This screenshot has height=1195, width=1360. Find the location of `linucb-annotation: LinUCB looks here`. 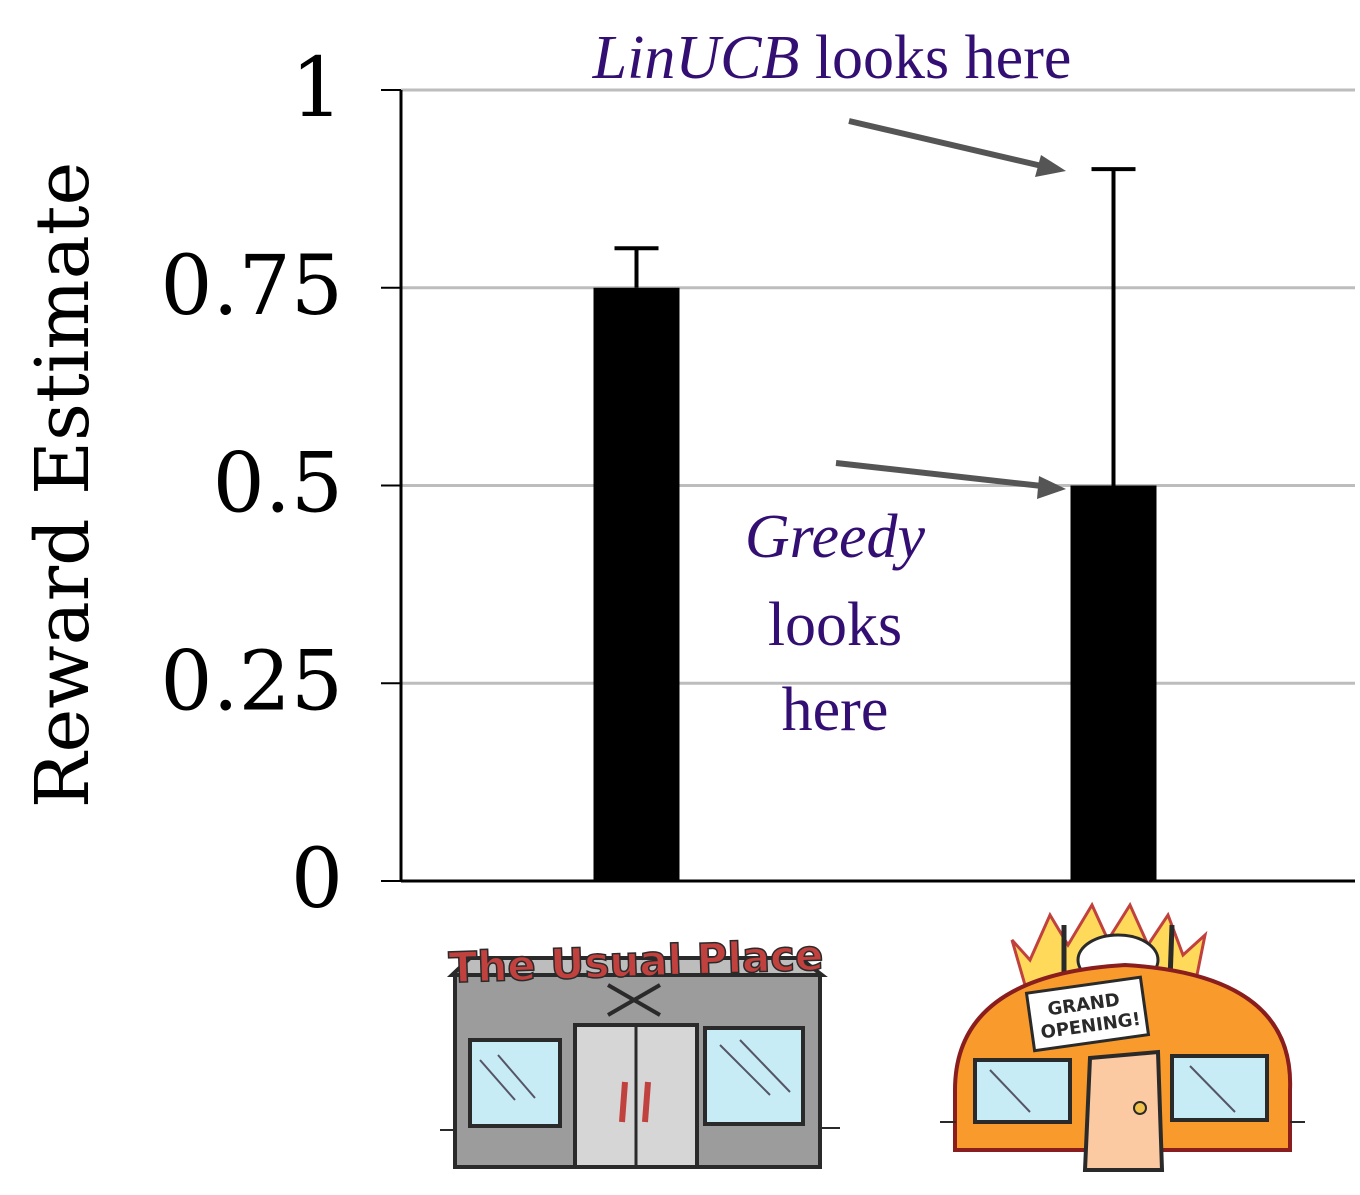

linucb-annotation: LinUCB looks here is located at coordinates (832, 58).